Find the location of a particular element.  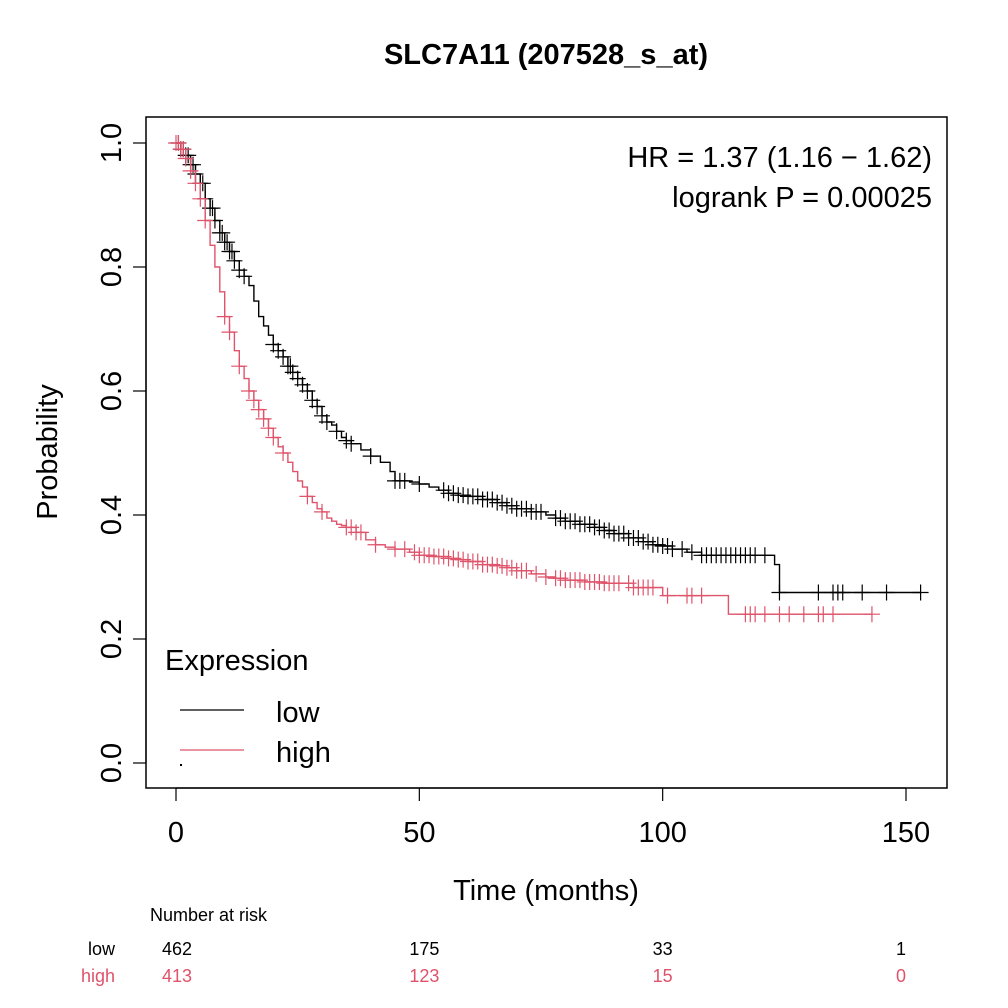

risk-value-low: 1 is located at coordinates (901, 949).